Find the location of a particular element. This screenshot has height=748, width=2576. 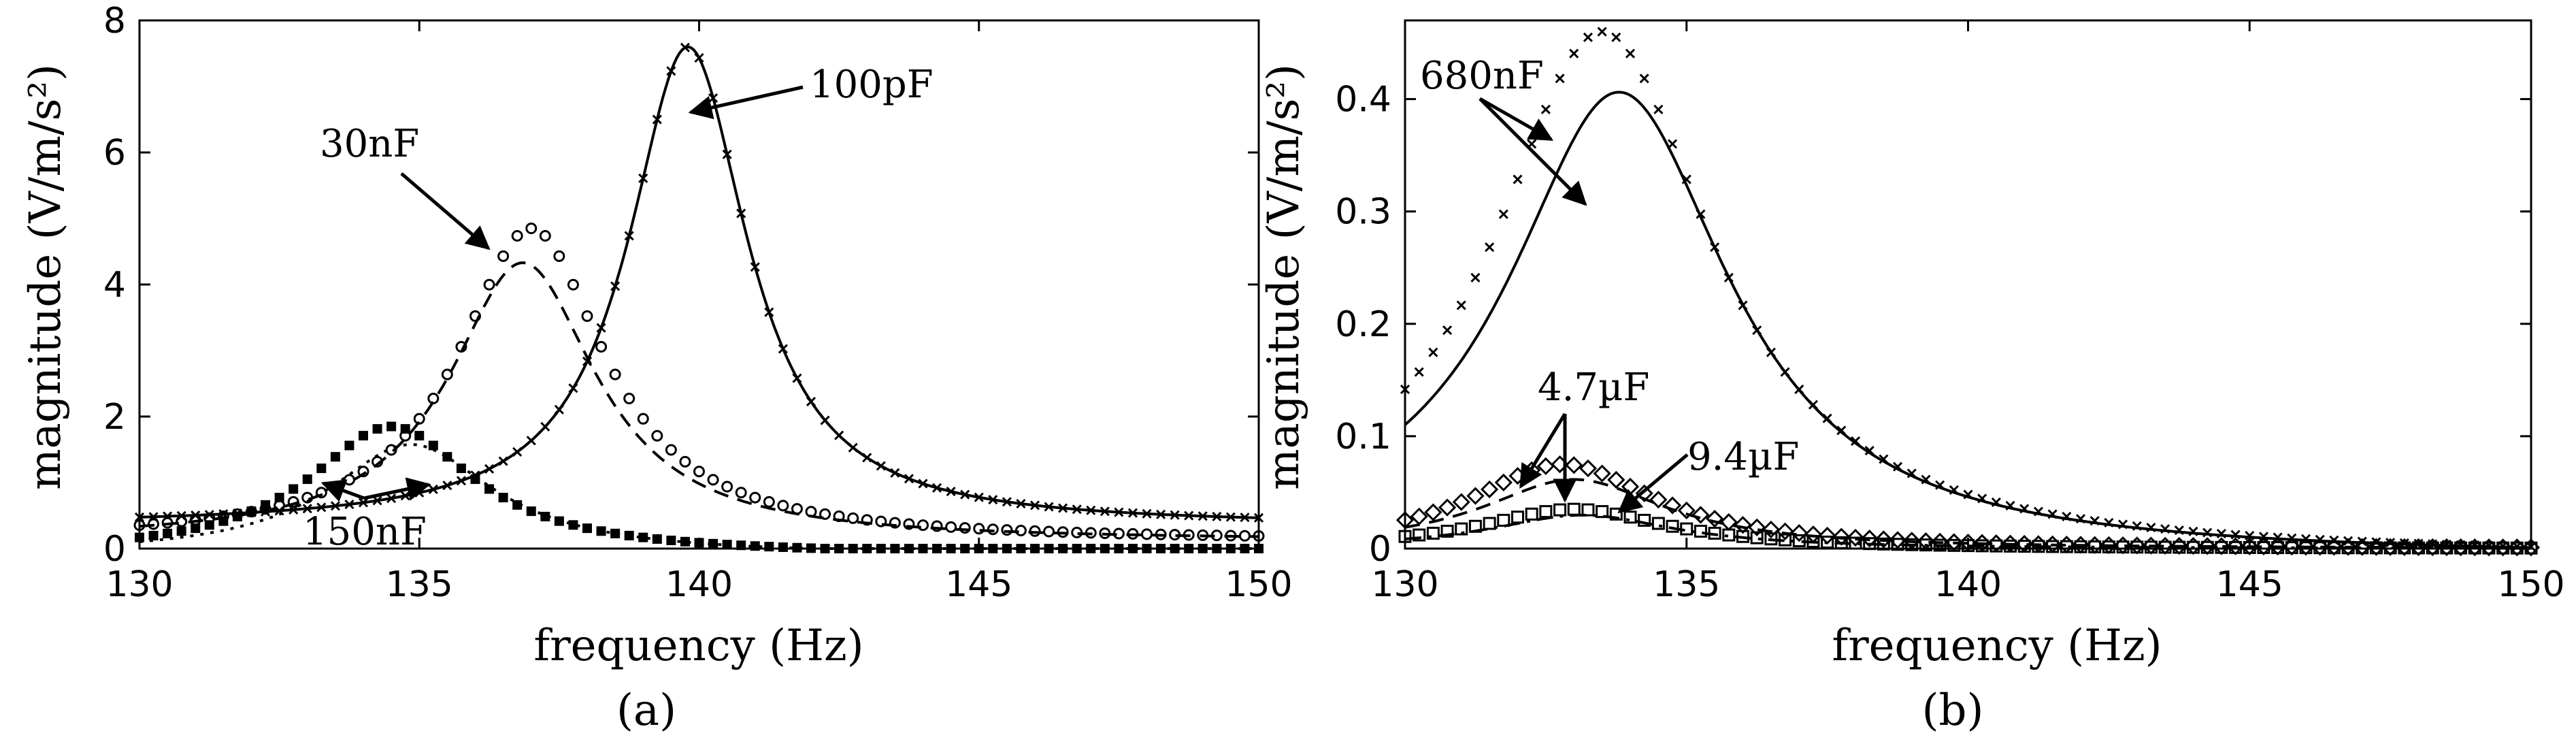

panel-a-ytick-label: 2 is located at coordinates (114, 417).